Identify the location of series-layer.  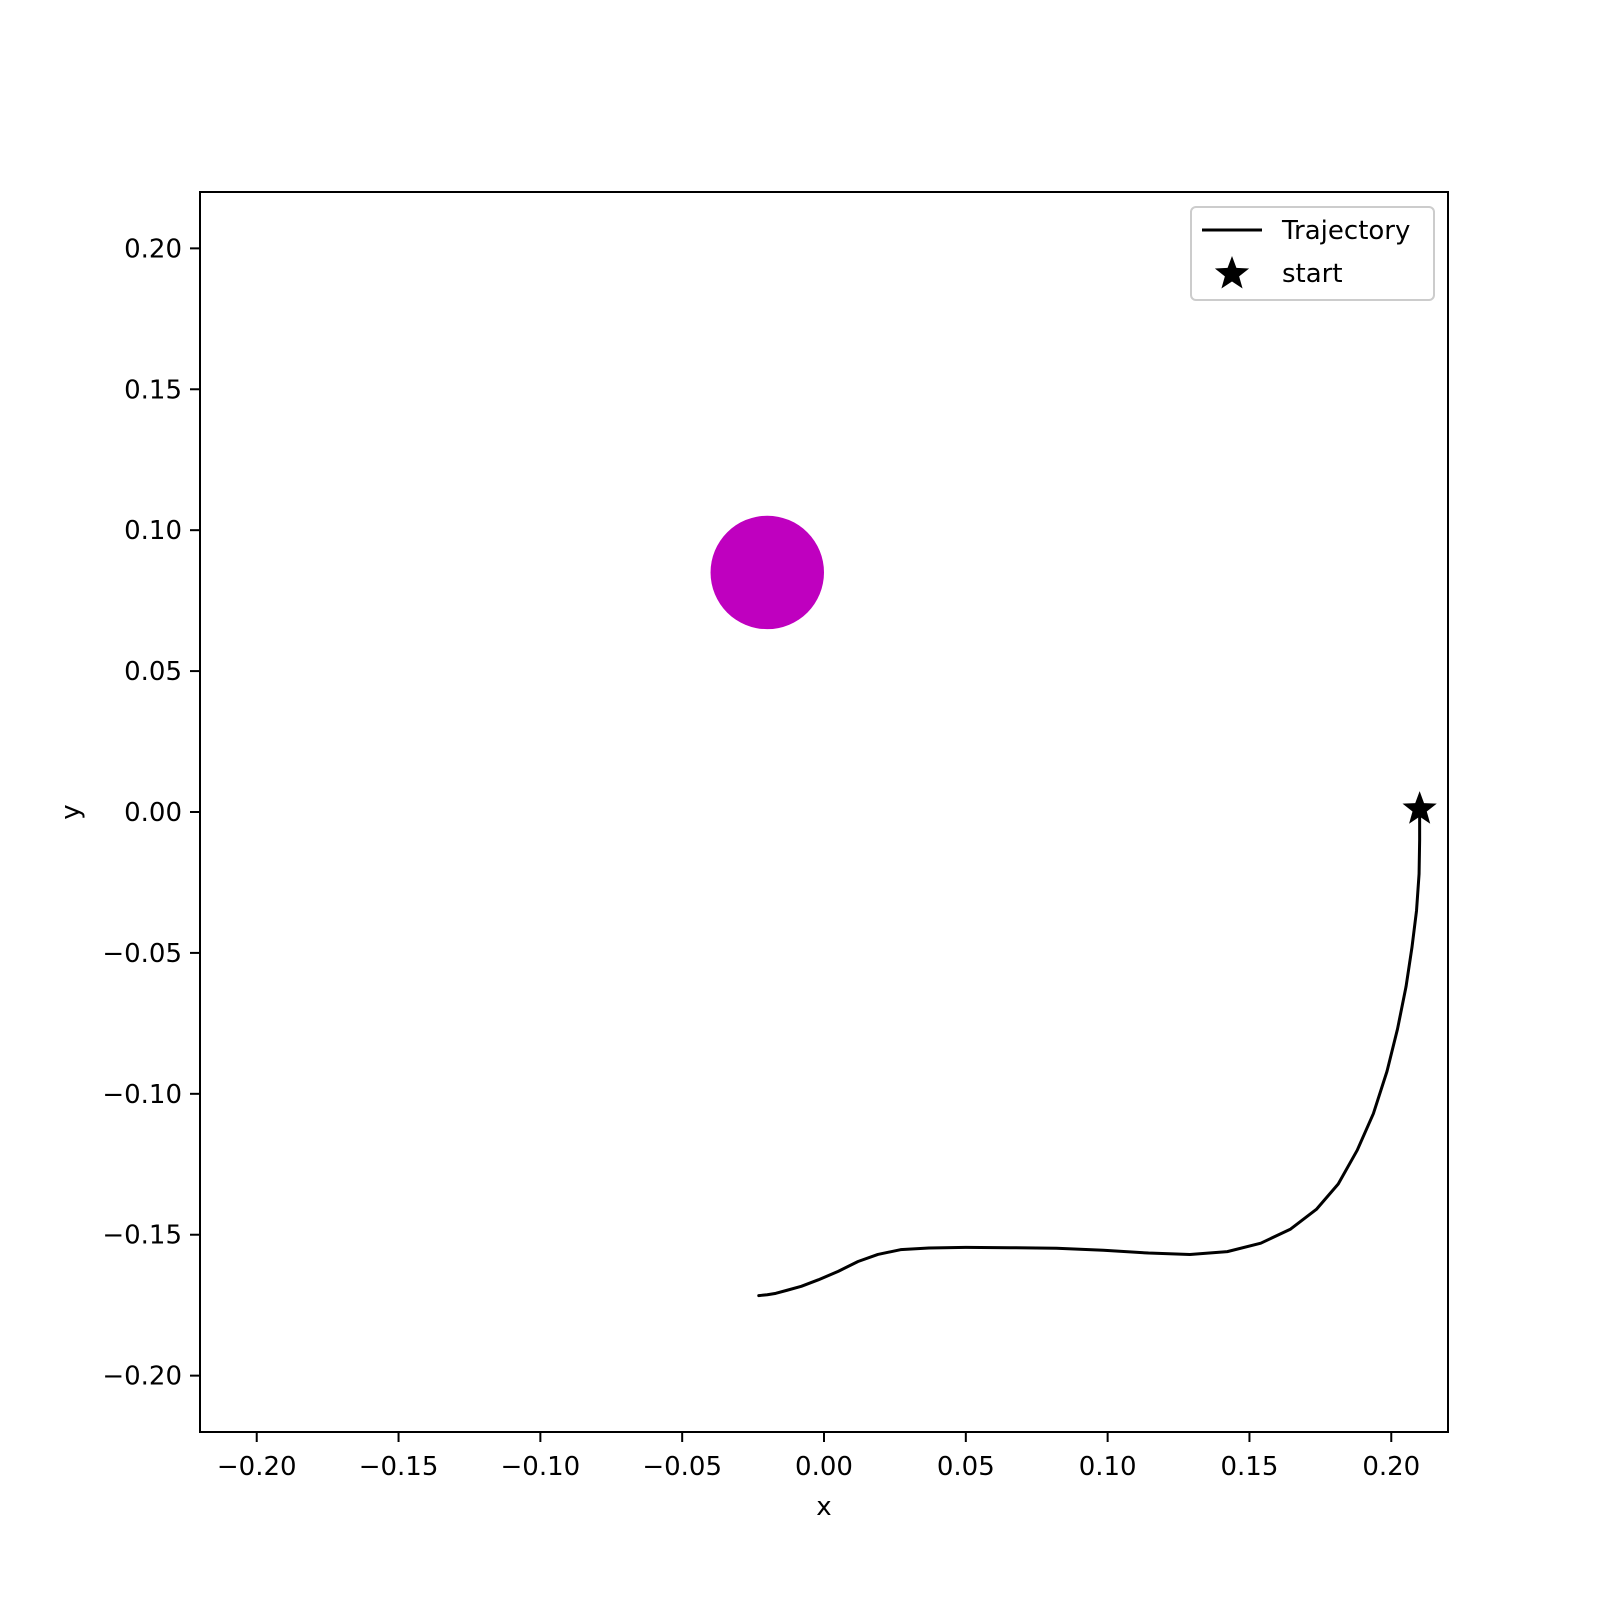
(1089, 1054).